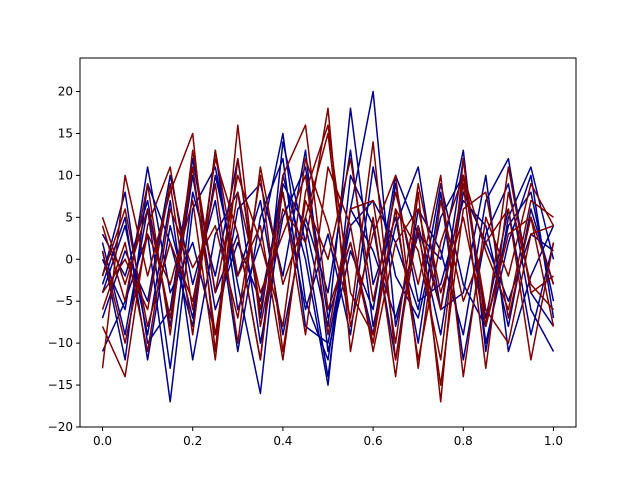  Describe the element at coordinates (328, 437) in the screenshot. I see `x-axis: 0.0 0.2 0.4 0.6 0.8 1.0` at that location.